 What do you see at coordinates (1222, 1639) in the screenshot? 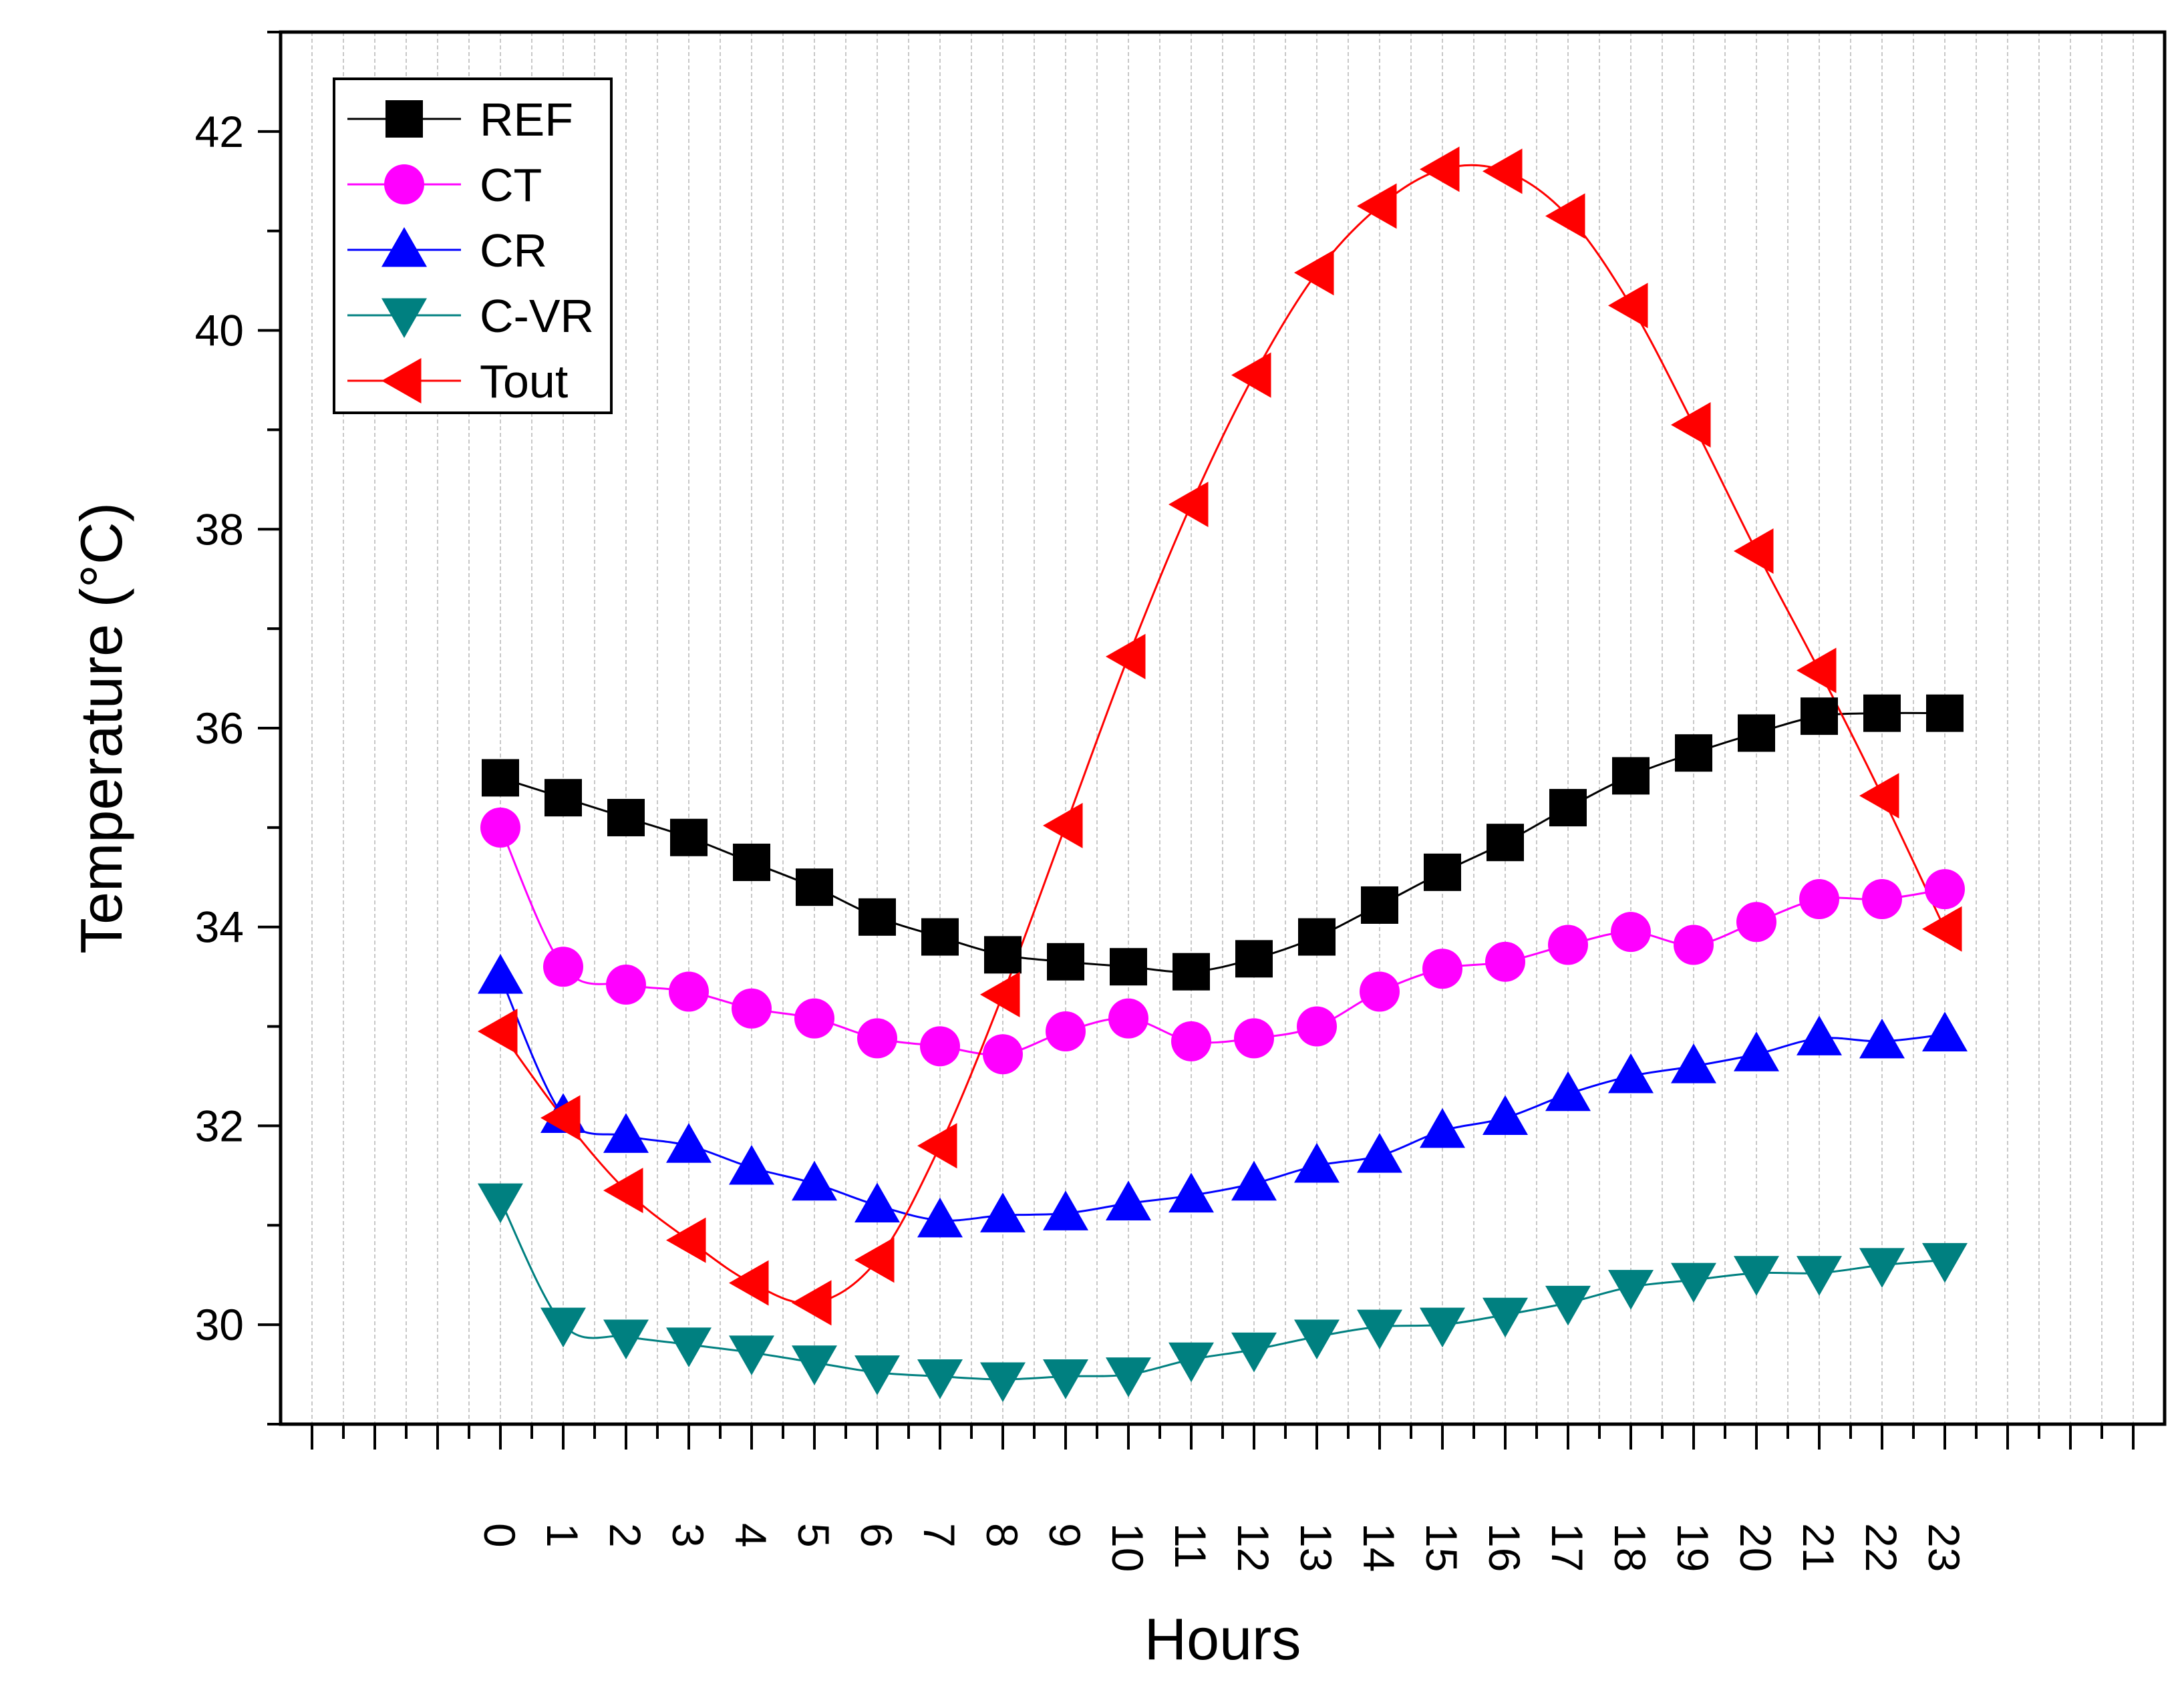
I see `x-axis-title: Hours` at bounding box center [1222, 1639].